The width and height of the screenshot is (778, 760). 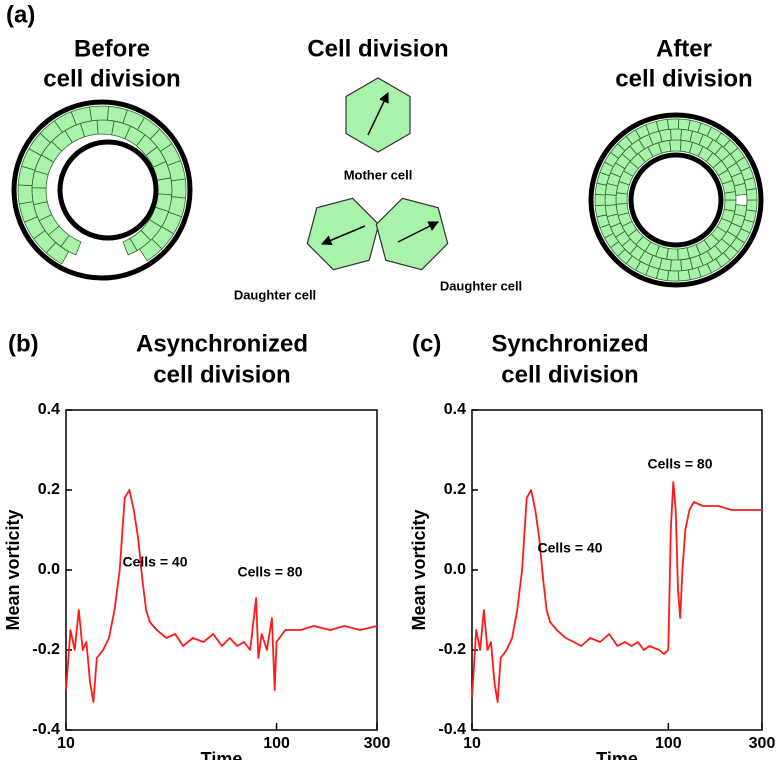 I want to click on after-title: cell division, so click(x=683, y=78).